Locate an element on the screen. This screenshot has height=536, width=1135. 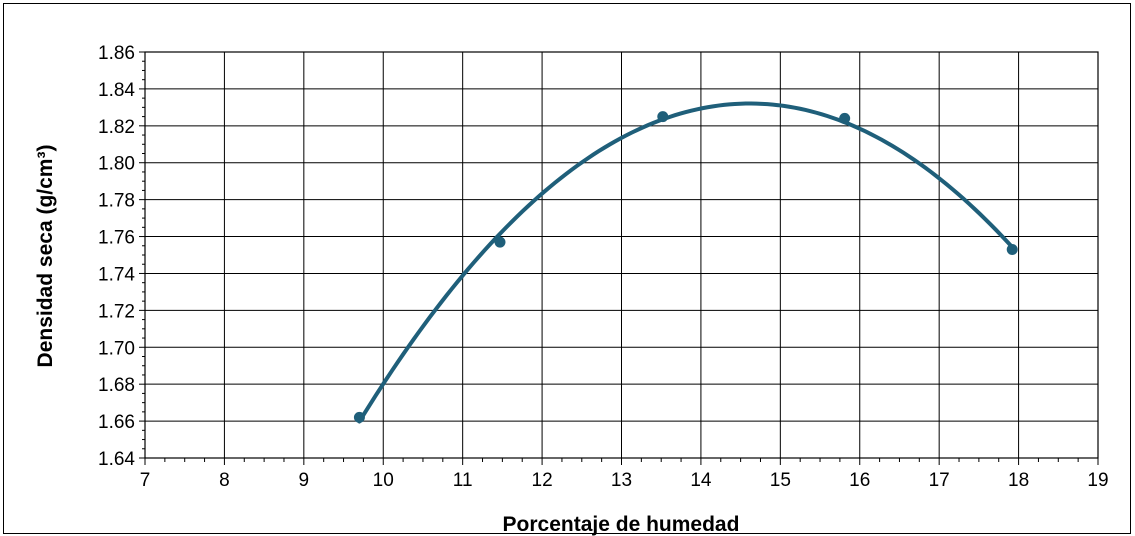
x-tick-label: 18 is located at coordinates (1018, 480).